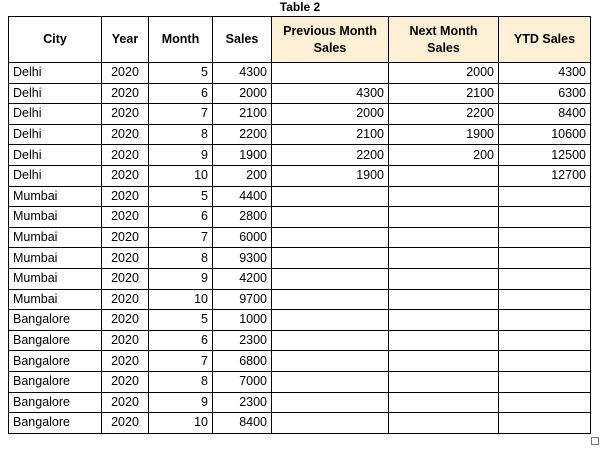 This screenshot has height=449, width=605. What do you see at coordinates (330, 93) in the screenshot?
I see `cell-previous-month-sales: 4300` at bounding box center [330, 93].